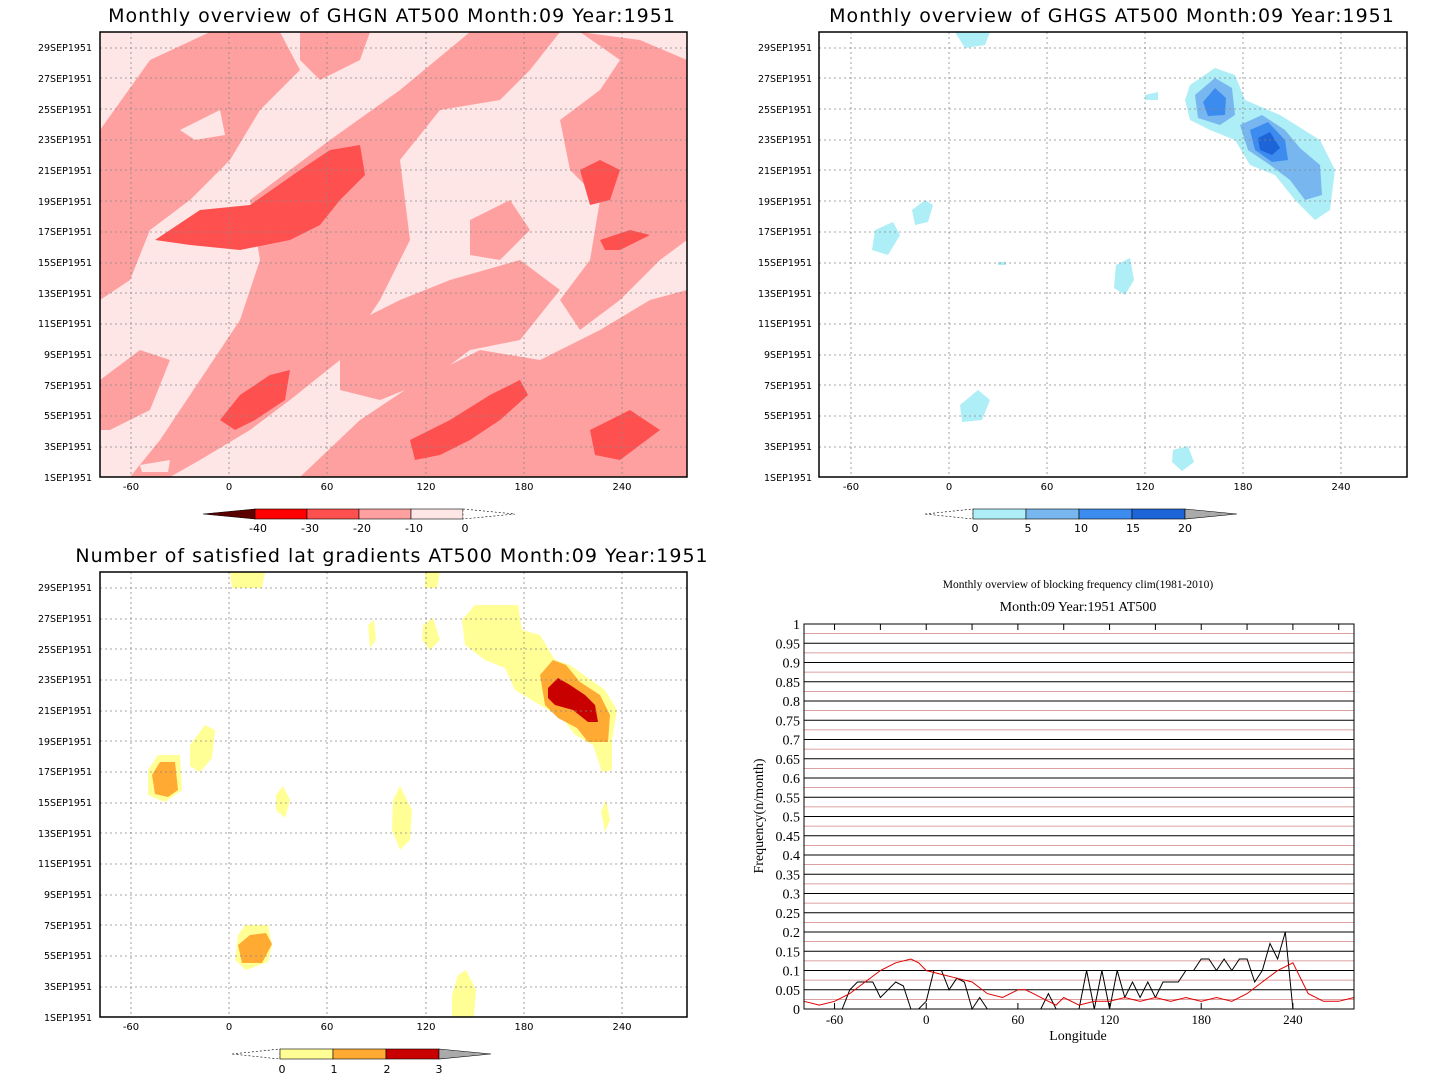  What do you see at coordinates (792, 741) in the screenshot?
I see `y-tick-label: 0.7` at bounding box center [792, 741].